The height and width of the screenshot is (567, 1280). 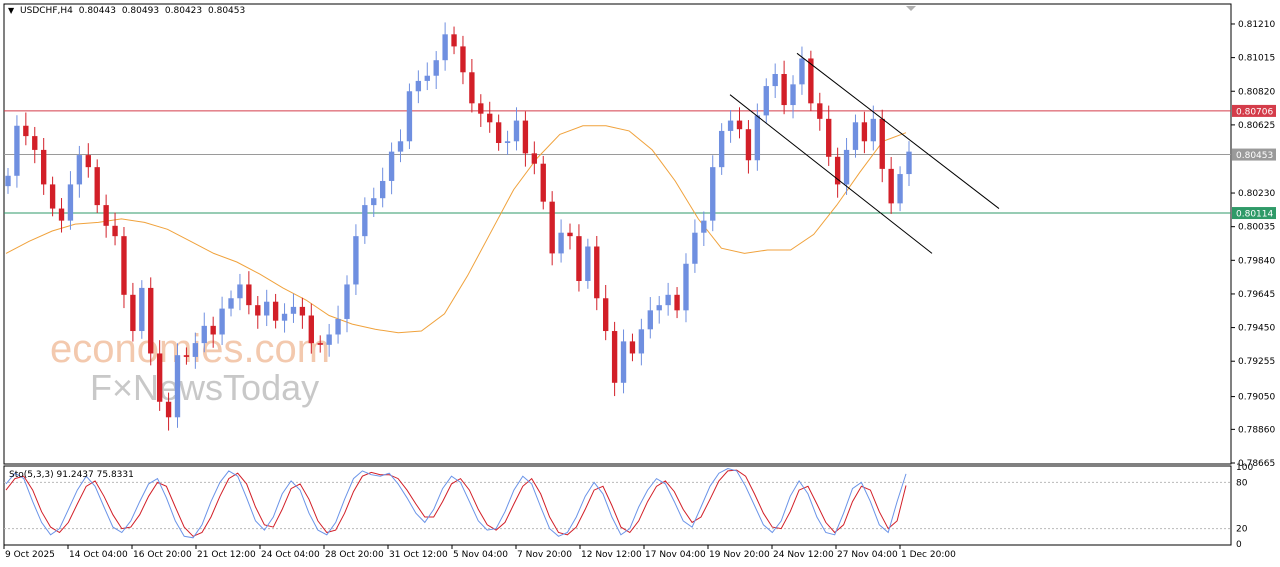 I want to click on price-label-text: 0.80706, so click(x=1254, y=112).